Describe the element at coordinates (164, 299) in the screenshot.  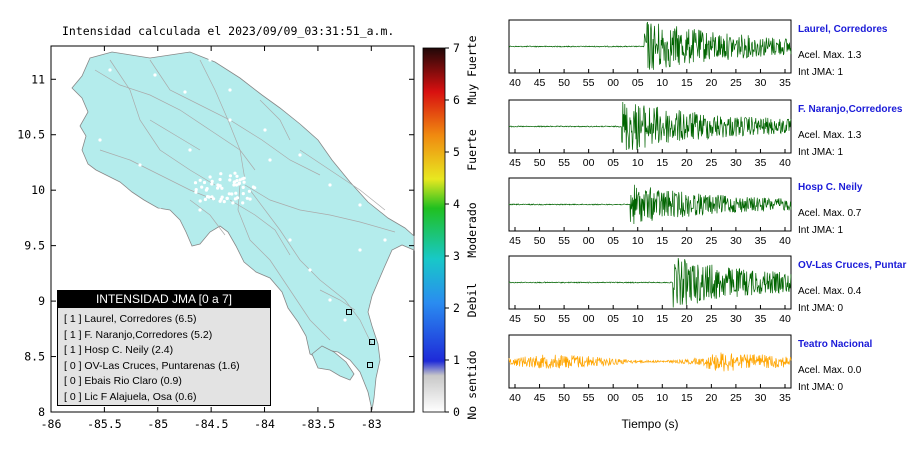
I see `legend-title: INTENSIDAD JMA [0 a 7]` at that location.